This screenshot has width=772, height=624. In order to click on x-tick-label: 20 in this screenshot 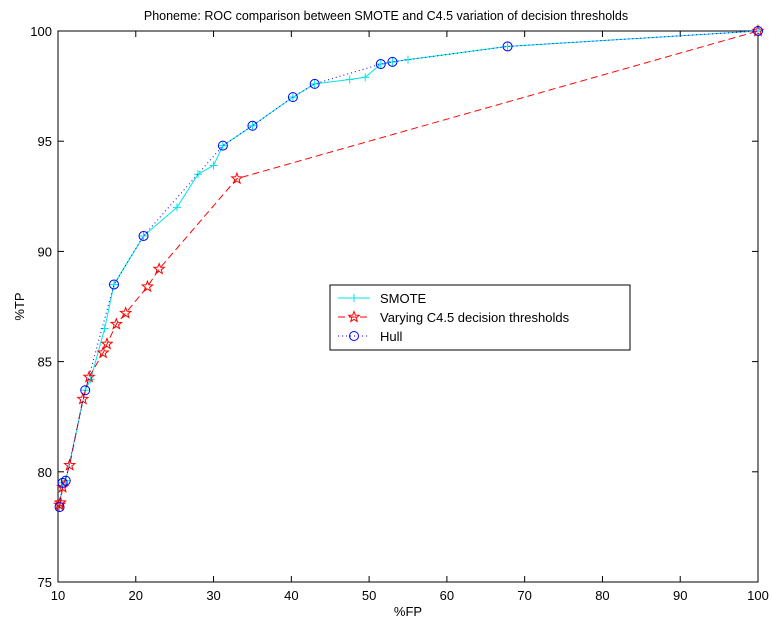, I will do `click(136, 595)`.